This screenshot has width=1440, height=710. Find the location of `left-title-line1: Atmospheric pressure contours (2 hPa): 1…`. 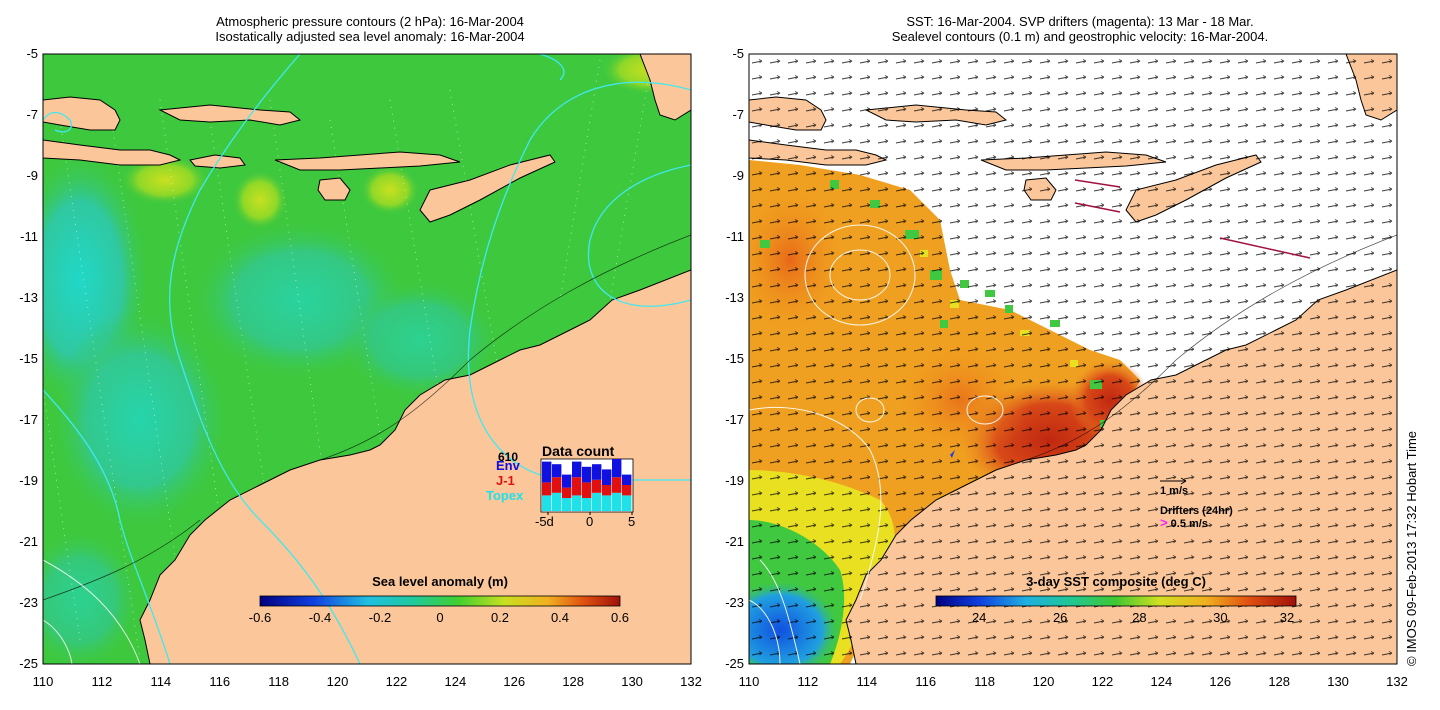

left-title-line1: Atmospheric pressure contours (2 hPa): 1… is located at coordinates (370, 21).